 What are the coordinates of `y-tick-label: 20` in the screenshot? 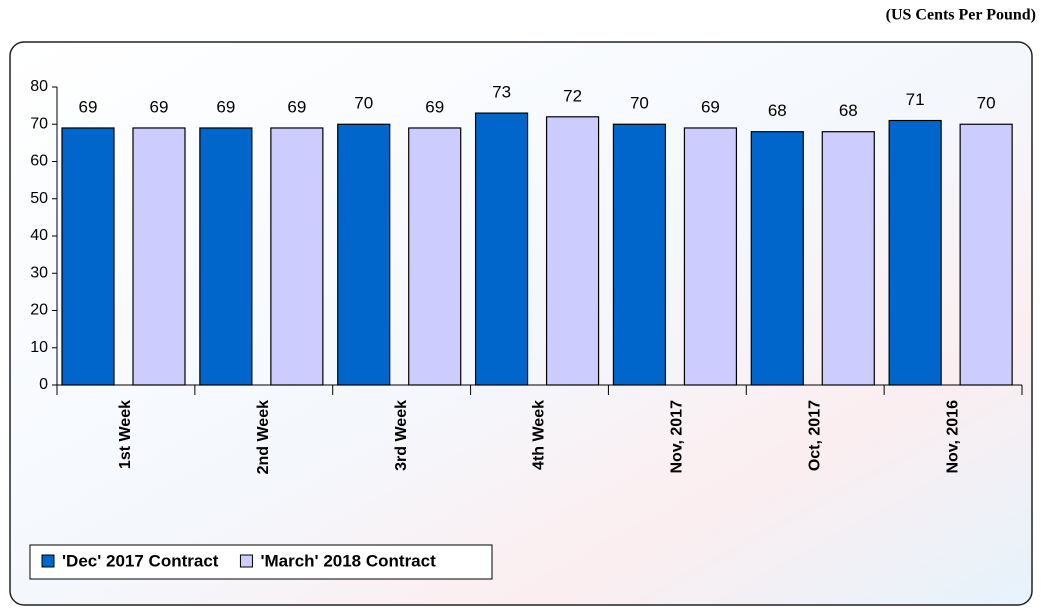 It's located at (39, 310).